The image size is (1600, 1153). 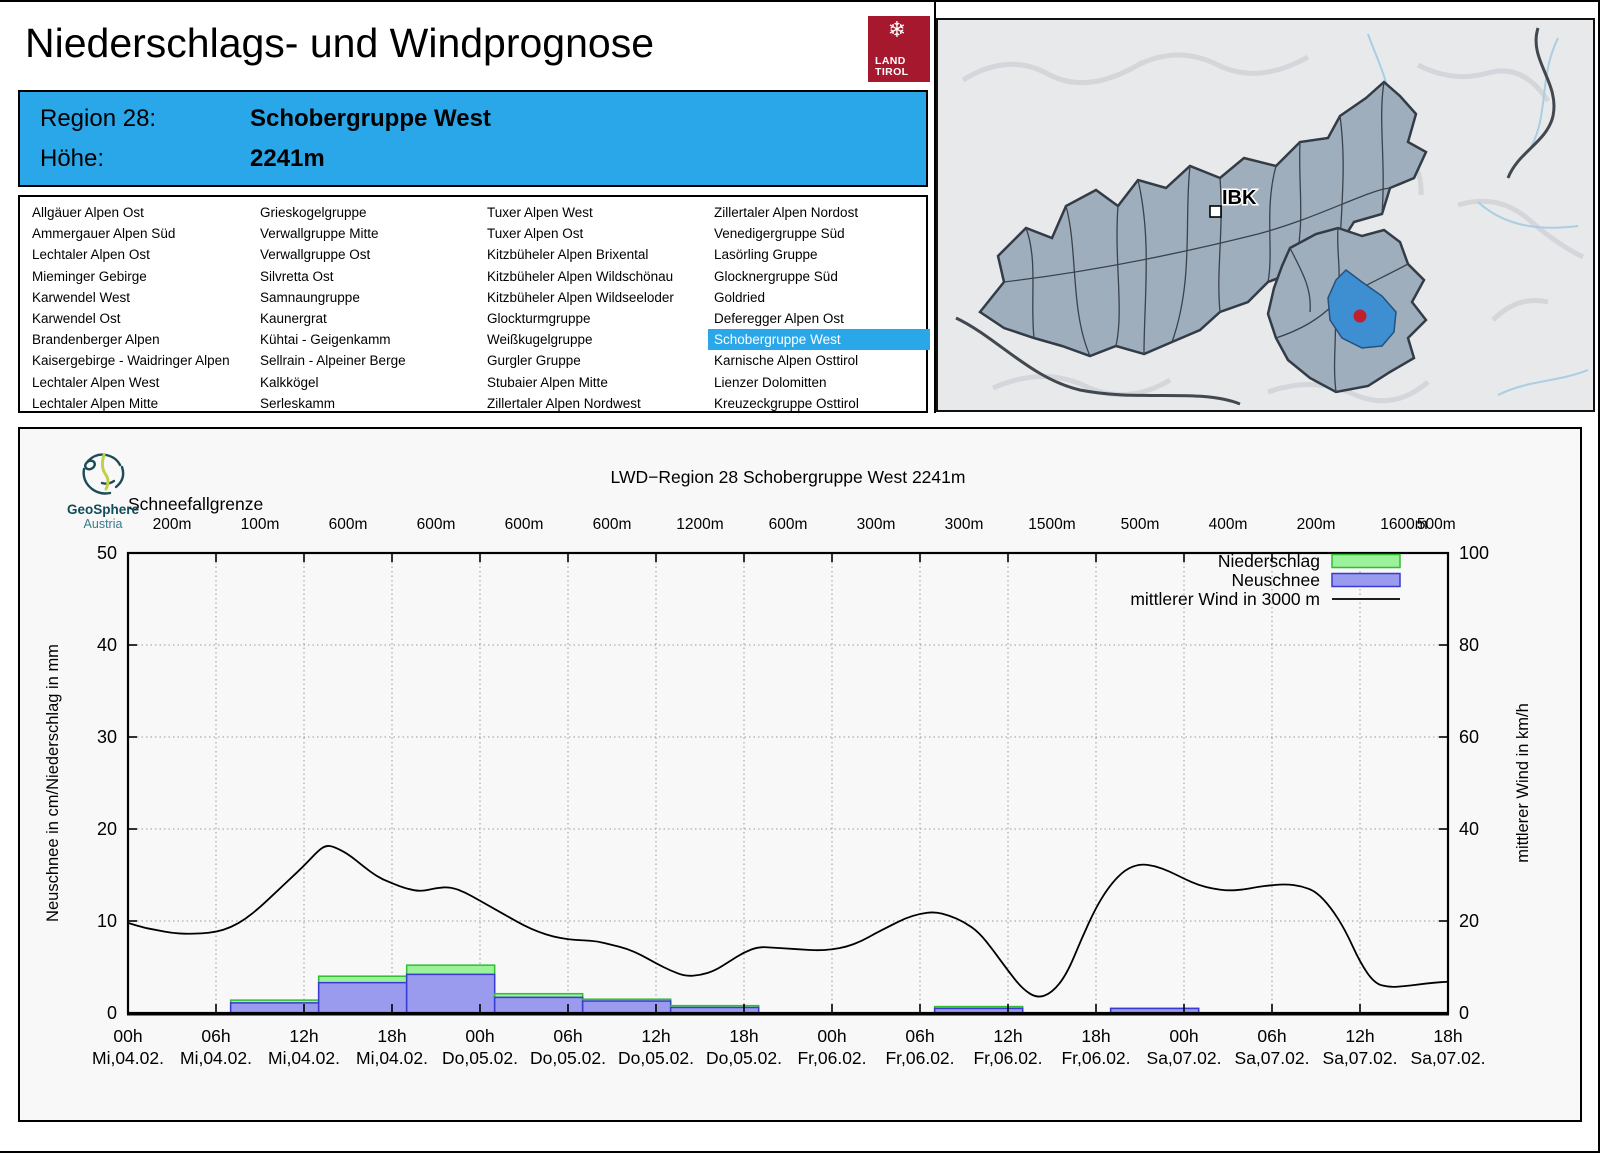 What do you see at coordinates (540, 340) in the screenshot?
I see `region-list-item: Weißkugelgruppe` at bounding box center [540, 340].